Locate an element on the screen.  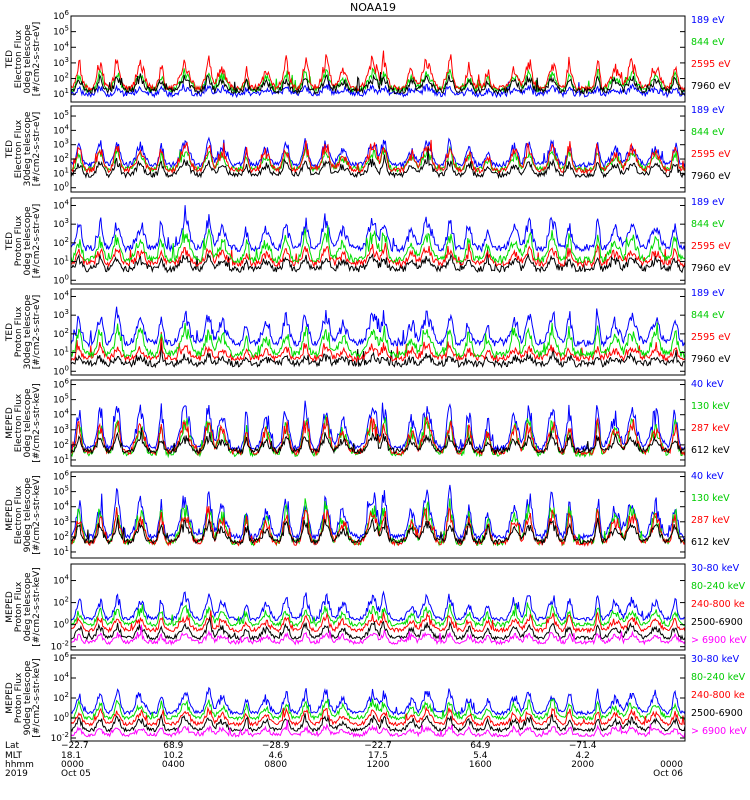
footer-row-label: MLT is located at coordinates (14, 756).